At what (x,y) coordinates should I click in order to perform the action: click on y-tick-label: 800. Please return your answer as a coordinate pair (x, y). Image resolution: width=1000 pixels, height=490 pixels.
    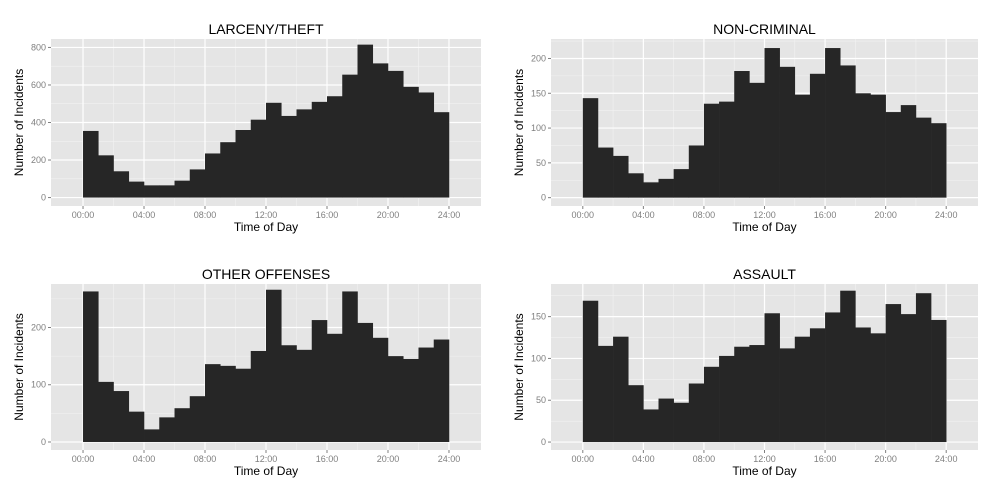
    Looking at the image, I should click on (38, 47).